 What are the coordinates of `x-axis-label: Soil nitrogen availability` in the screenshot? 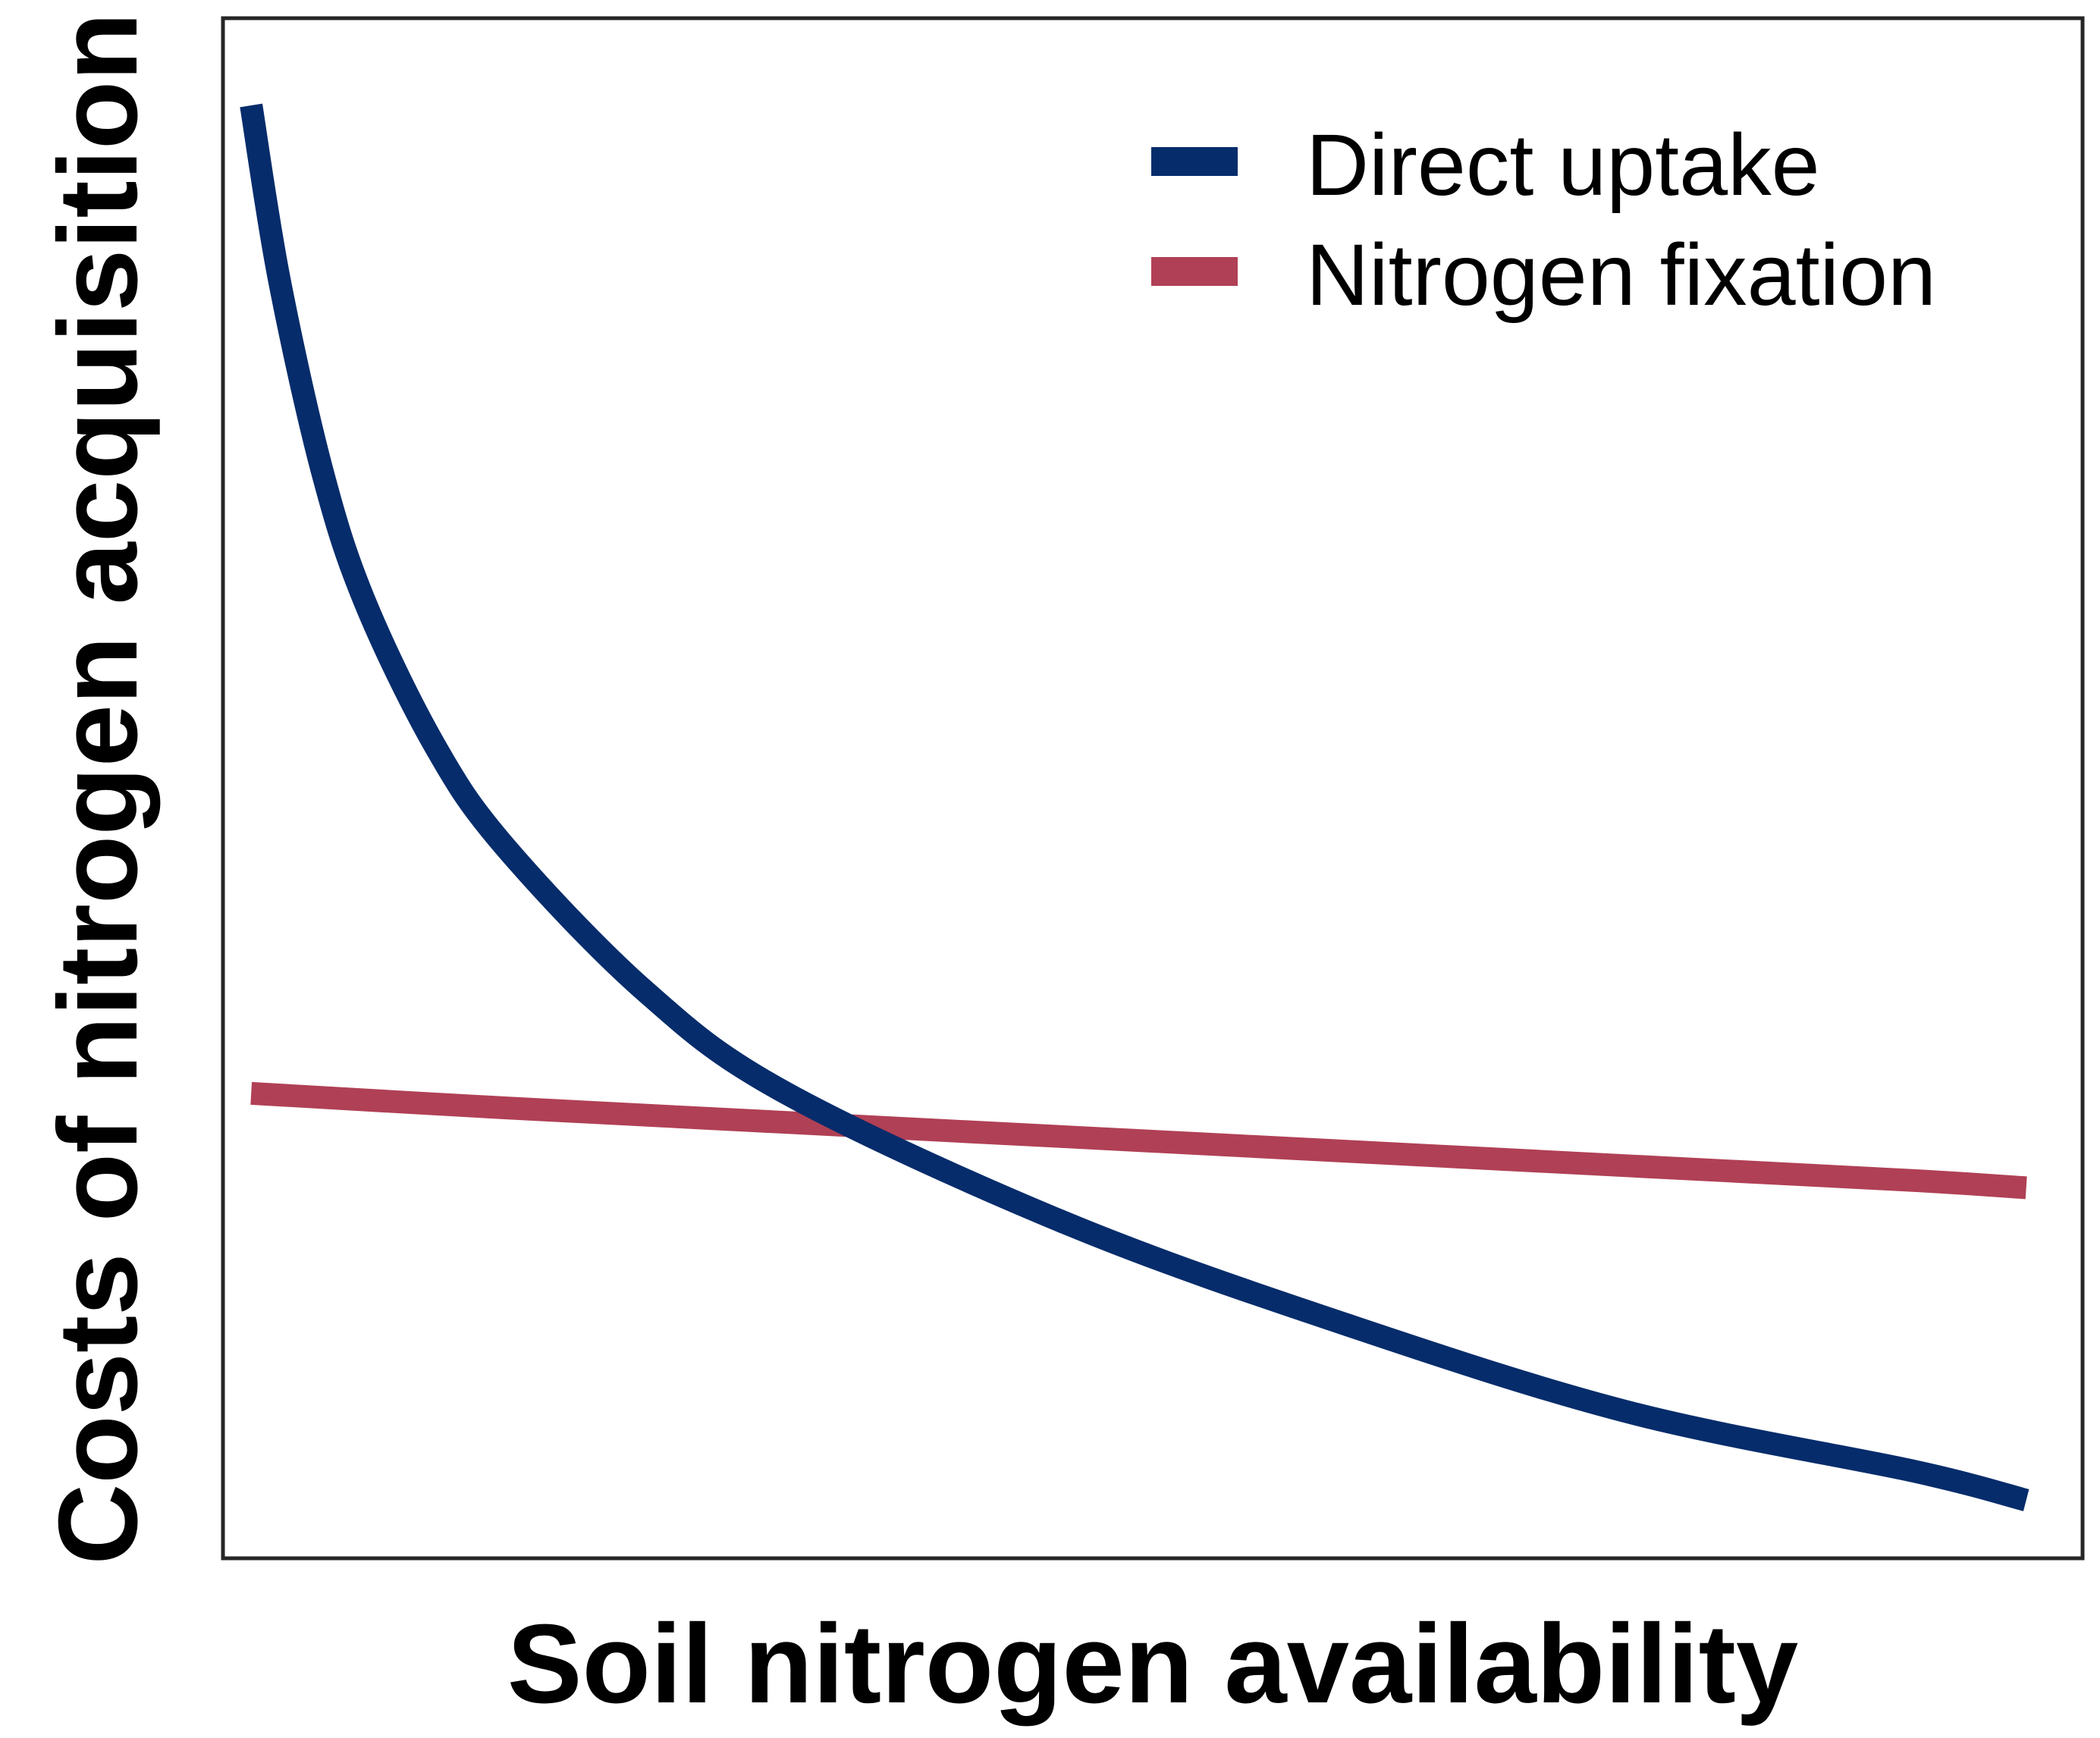 It's located at (1152, 1664).